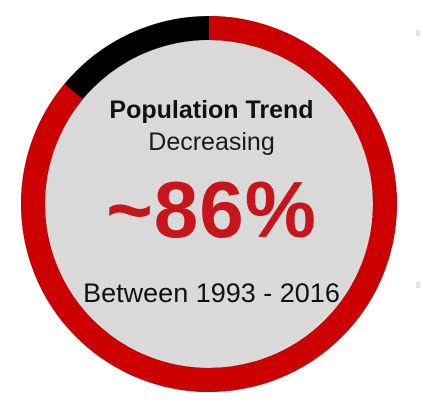  I want to click on infographic-title: Population Trend, so click(211, 110).